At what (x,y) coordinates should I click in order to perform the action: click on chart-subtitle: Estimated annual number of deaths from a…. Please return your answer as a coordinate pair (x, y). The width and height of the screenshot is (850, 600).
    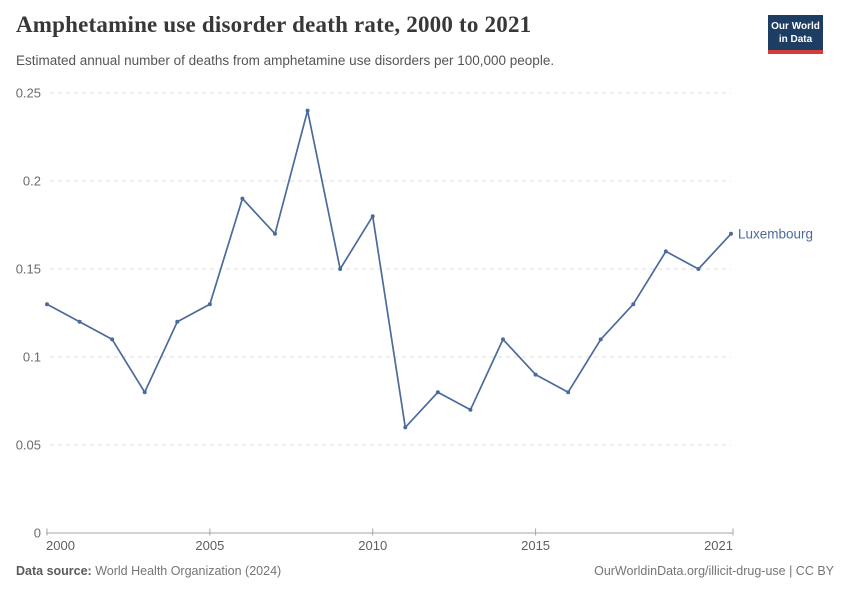
    Looking at the image, I should click on (285, 60).